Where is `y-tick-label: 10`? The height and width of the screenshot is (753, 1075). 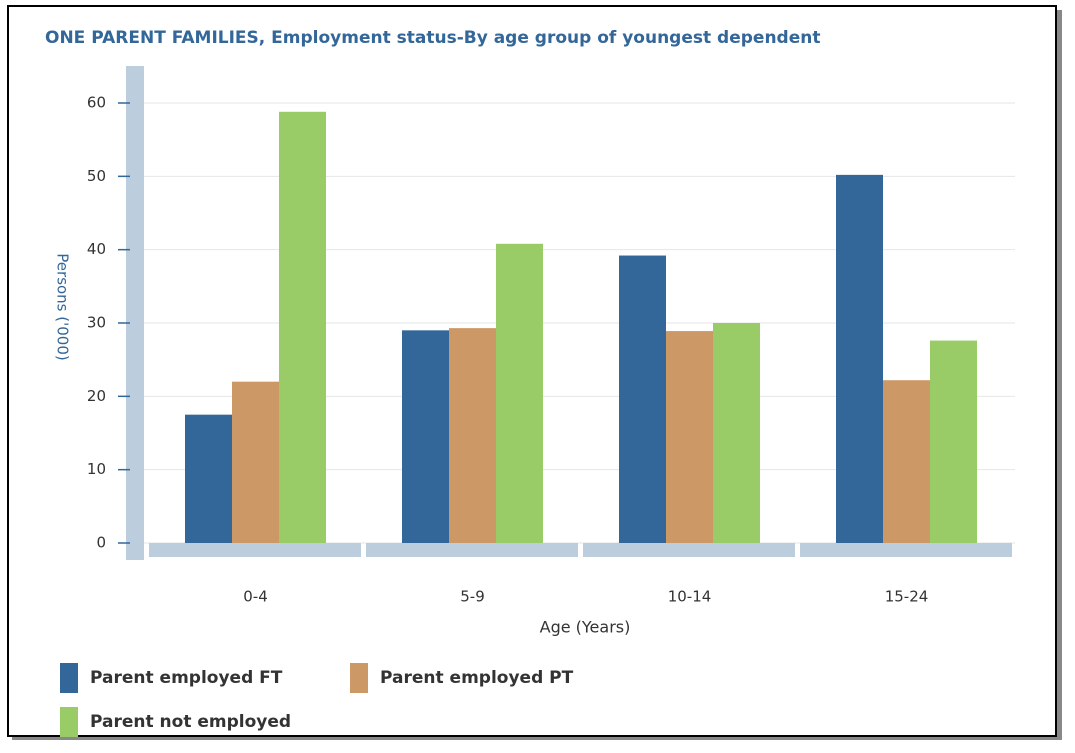
y-tick-label: 10 is located at coordinates (96, 469).